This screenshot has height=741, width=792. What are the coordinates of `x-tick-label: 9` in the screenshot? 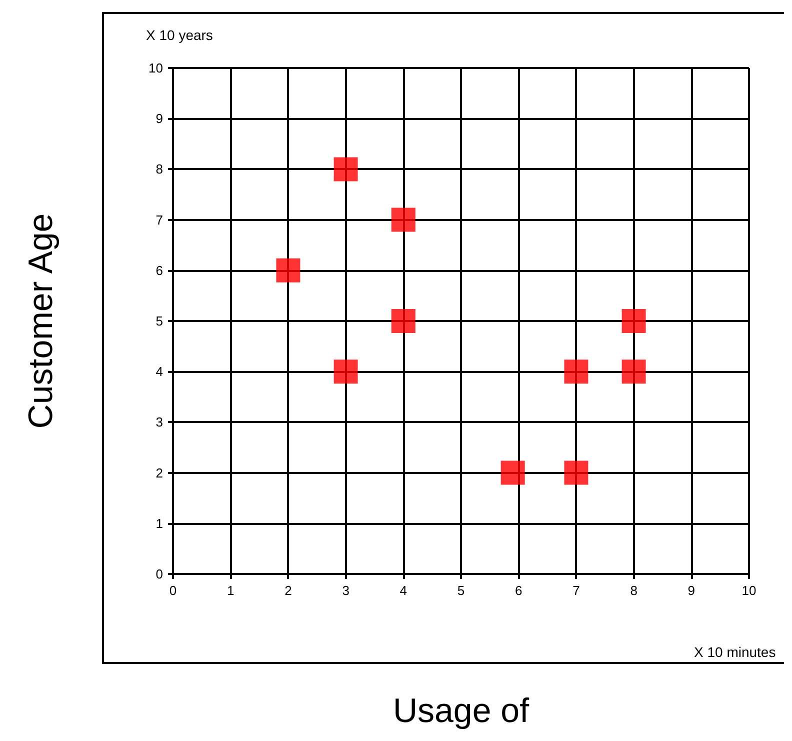 It's located at (692, 590).